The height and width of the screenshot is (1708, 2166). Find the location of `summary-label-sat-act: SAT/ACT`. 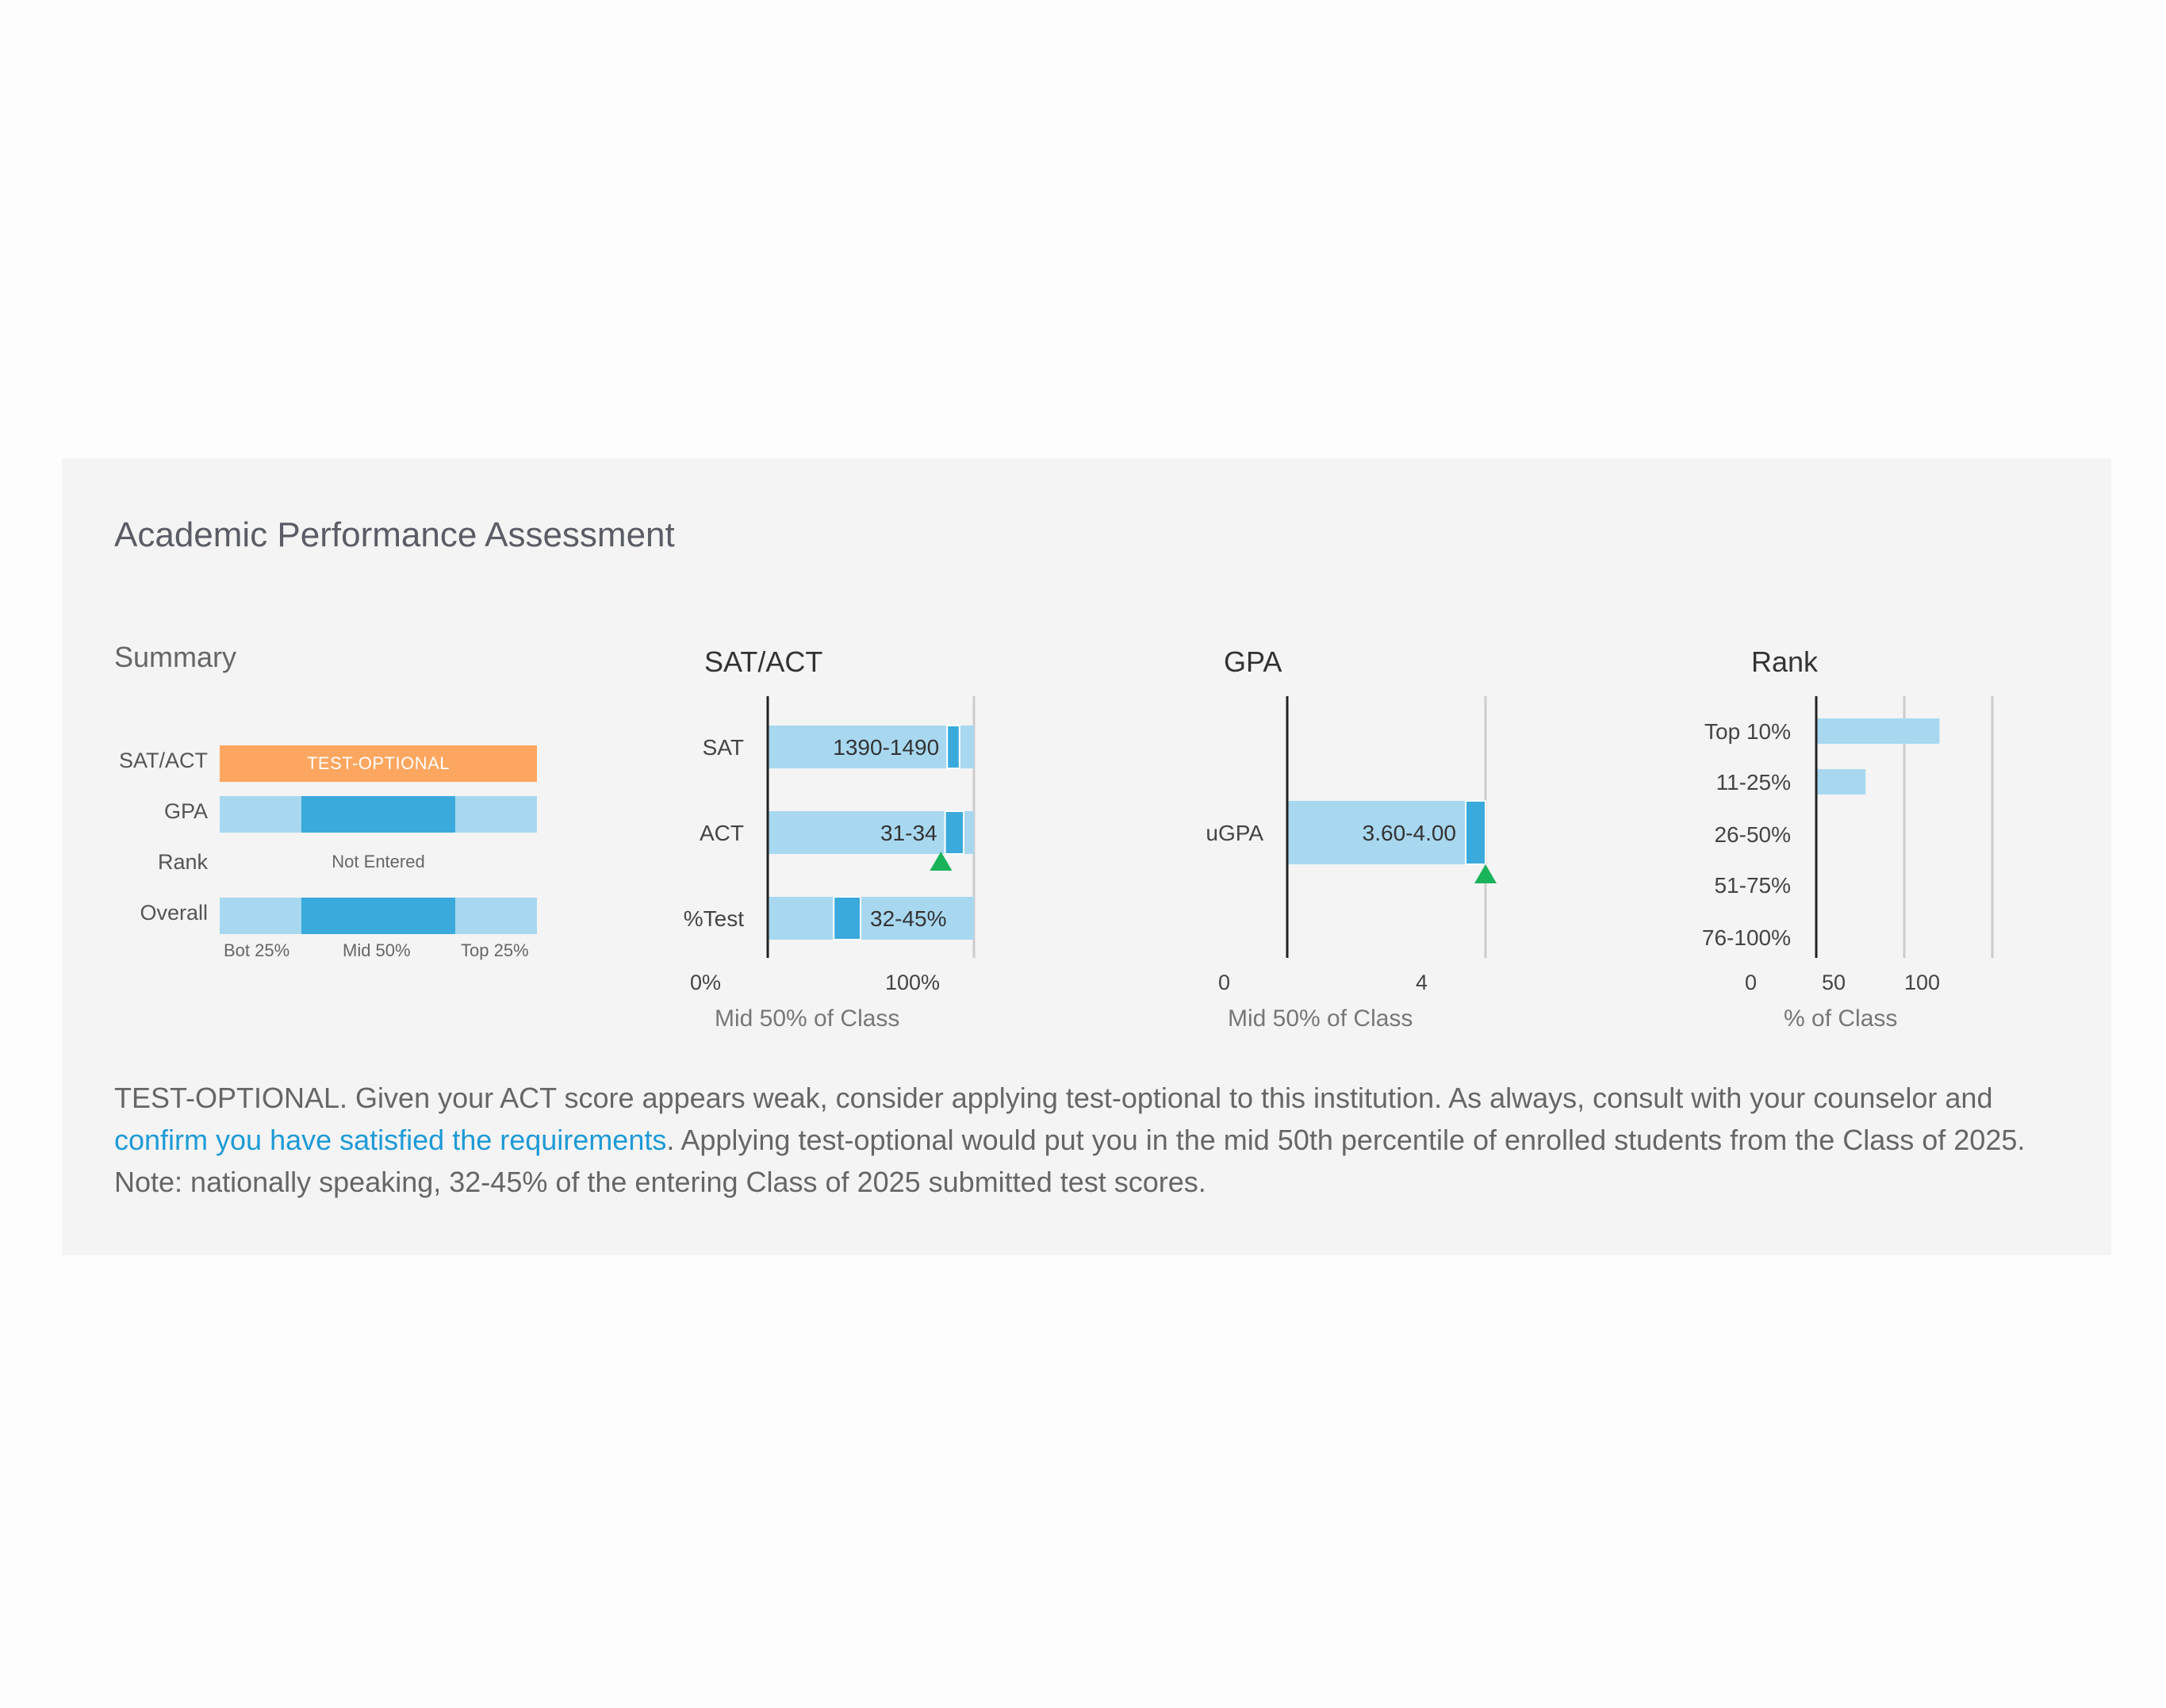

summary-label-sat-act: SAT/ACT is located at coordinates (163, 760).